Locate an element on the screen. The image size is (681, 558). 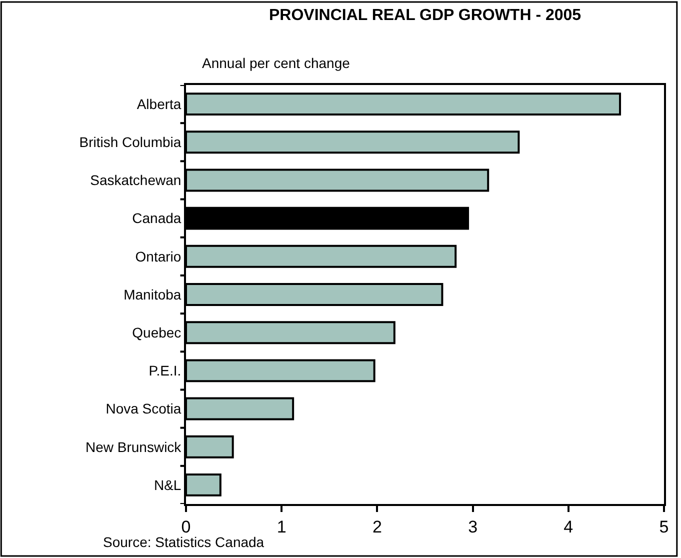
chart-subtitle: Annual per cent change is located at coordinates (276, 63).